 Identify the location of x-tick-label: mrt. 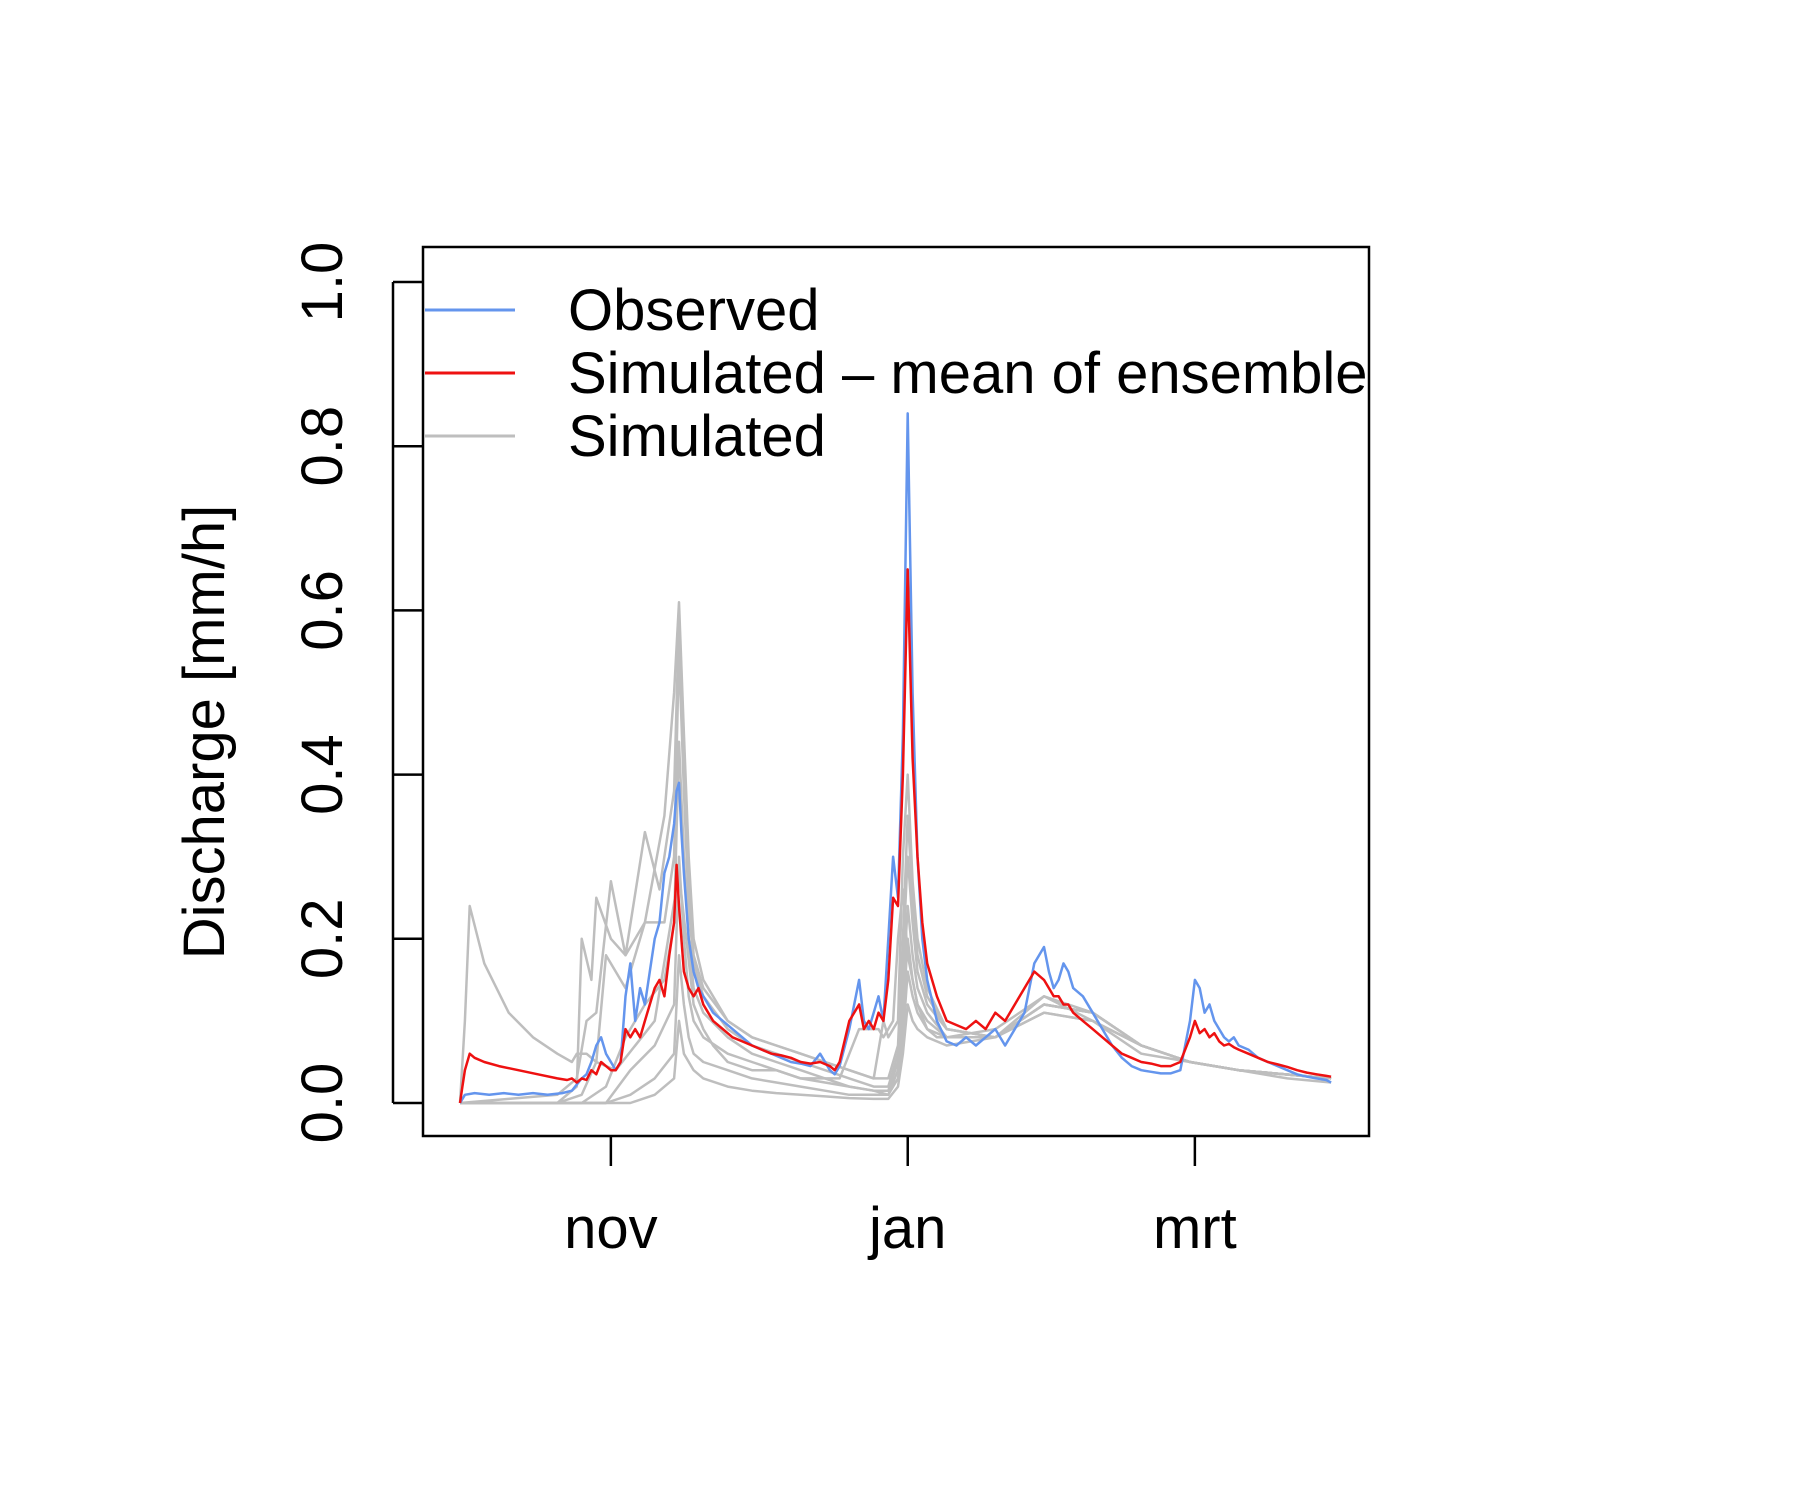
(1195, 1228).